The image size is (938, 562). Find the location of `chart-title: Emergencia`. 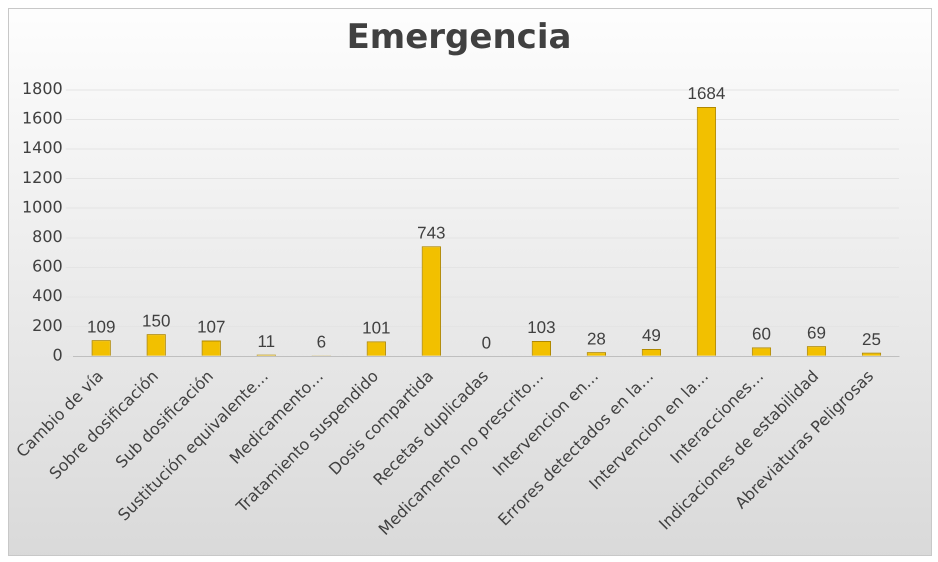

chart-title: Emergencia is located at coordinates (459, 37).